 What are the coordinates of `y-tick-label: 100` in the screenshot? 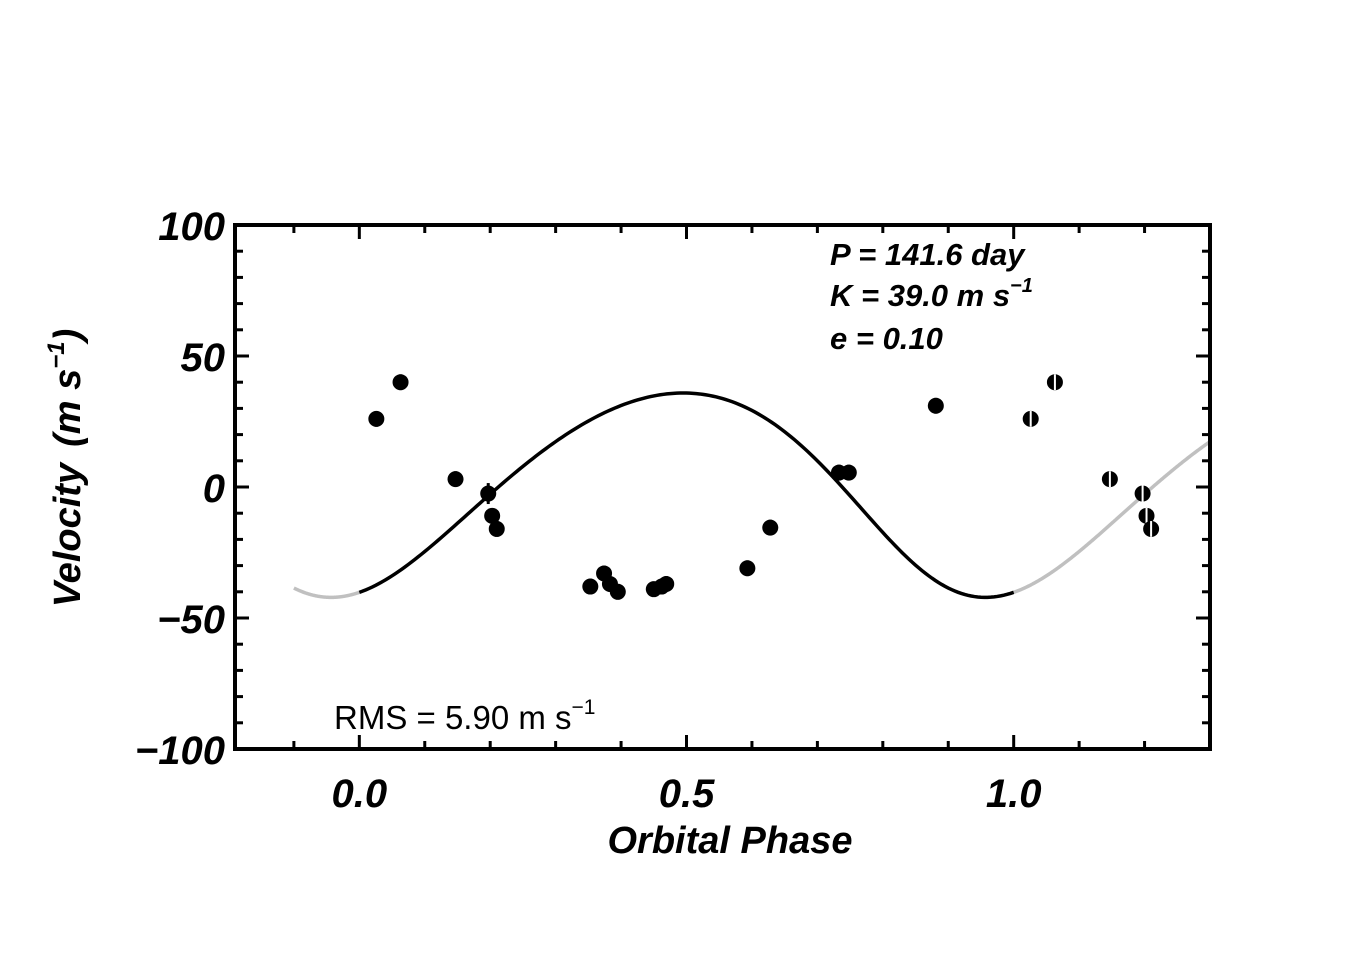 It's located at (191, 227).